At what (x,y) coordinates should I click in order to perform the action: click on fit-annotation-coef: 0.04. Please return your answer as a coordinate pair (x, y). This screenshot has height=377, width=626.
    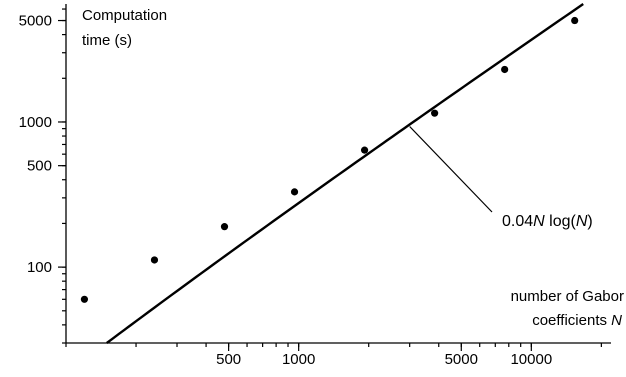
    Looking at the image, I should click on (517, 221).